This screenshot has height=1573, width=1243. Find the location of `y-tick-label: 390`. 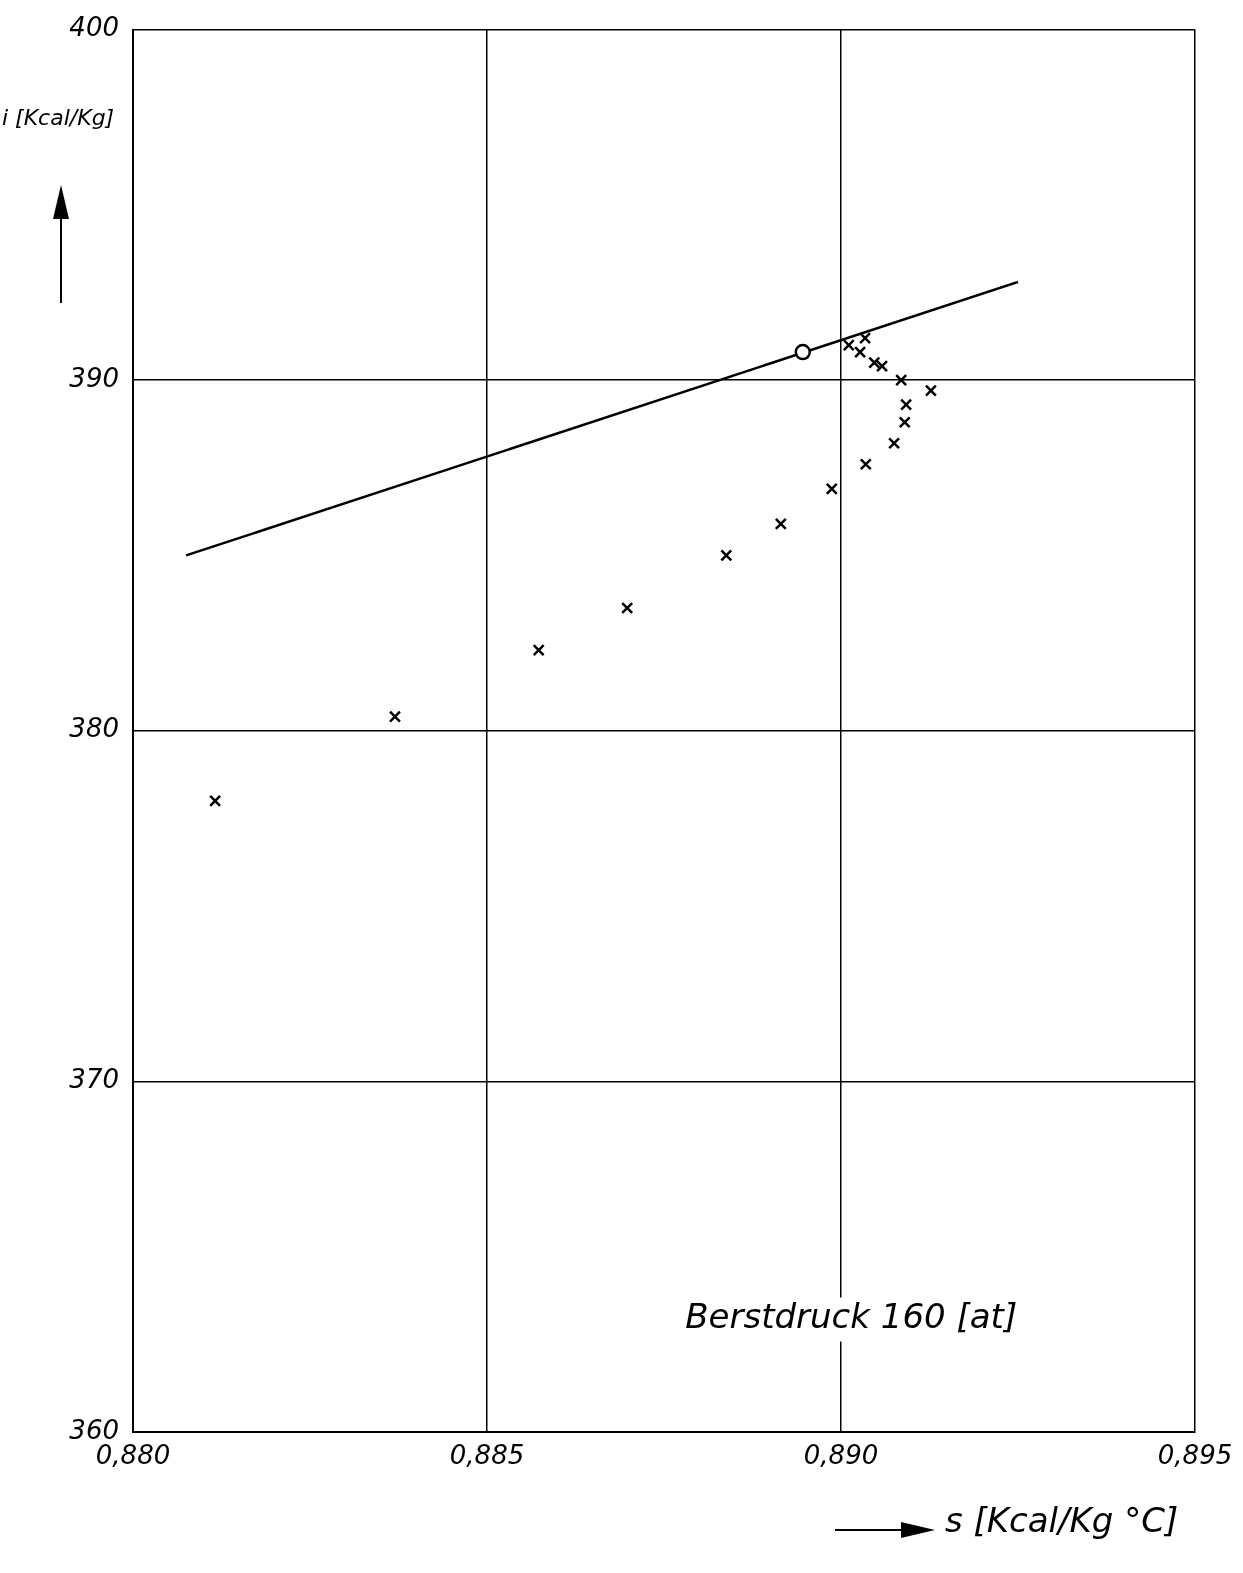

y-tick-label: 390 is located at coordinates (94, 377).